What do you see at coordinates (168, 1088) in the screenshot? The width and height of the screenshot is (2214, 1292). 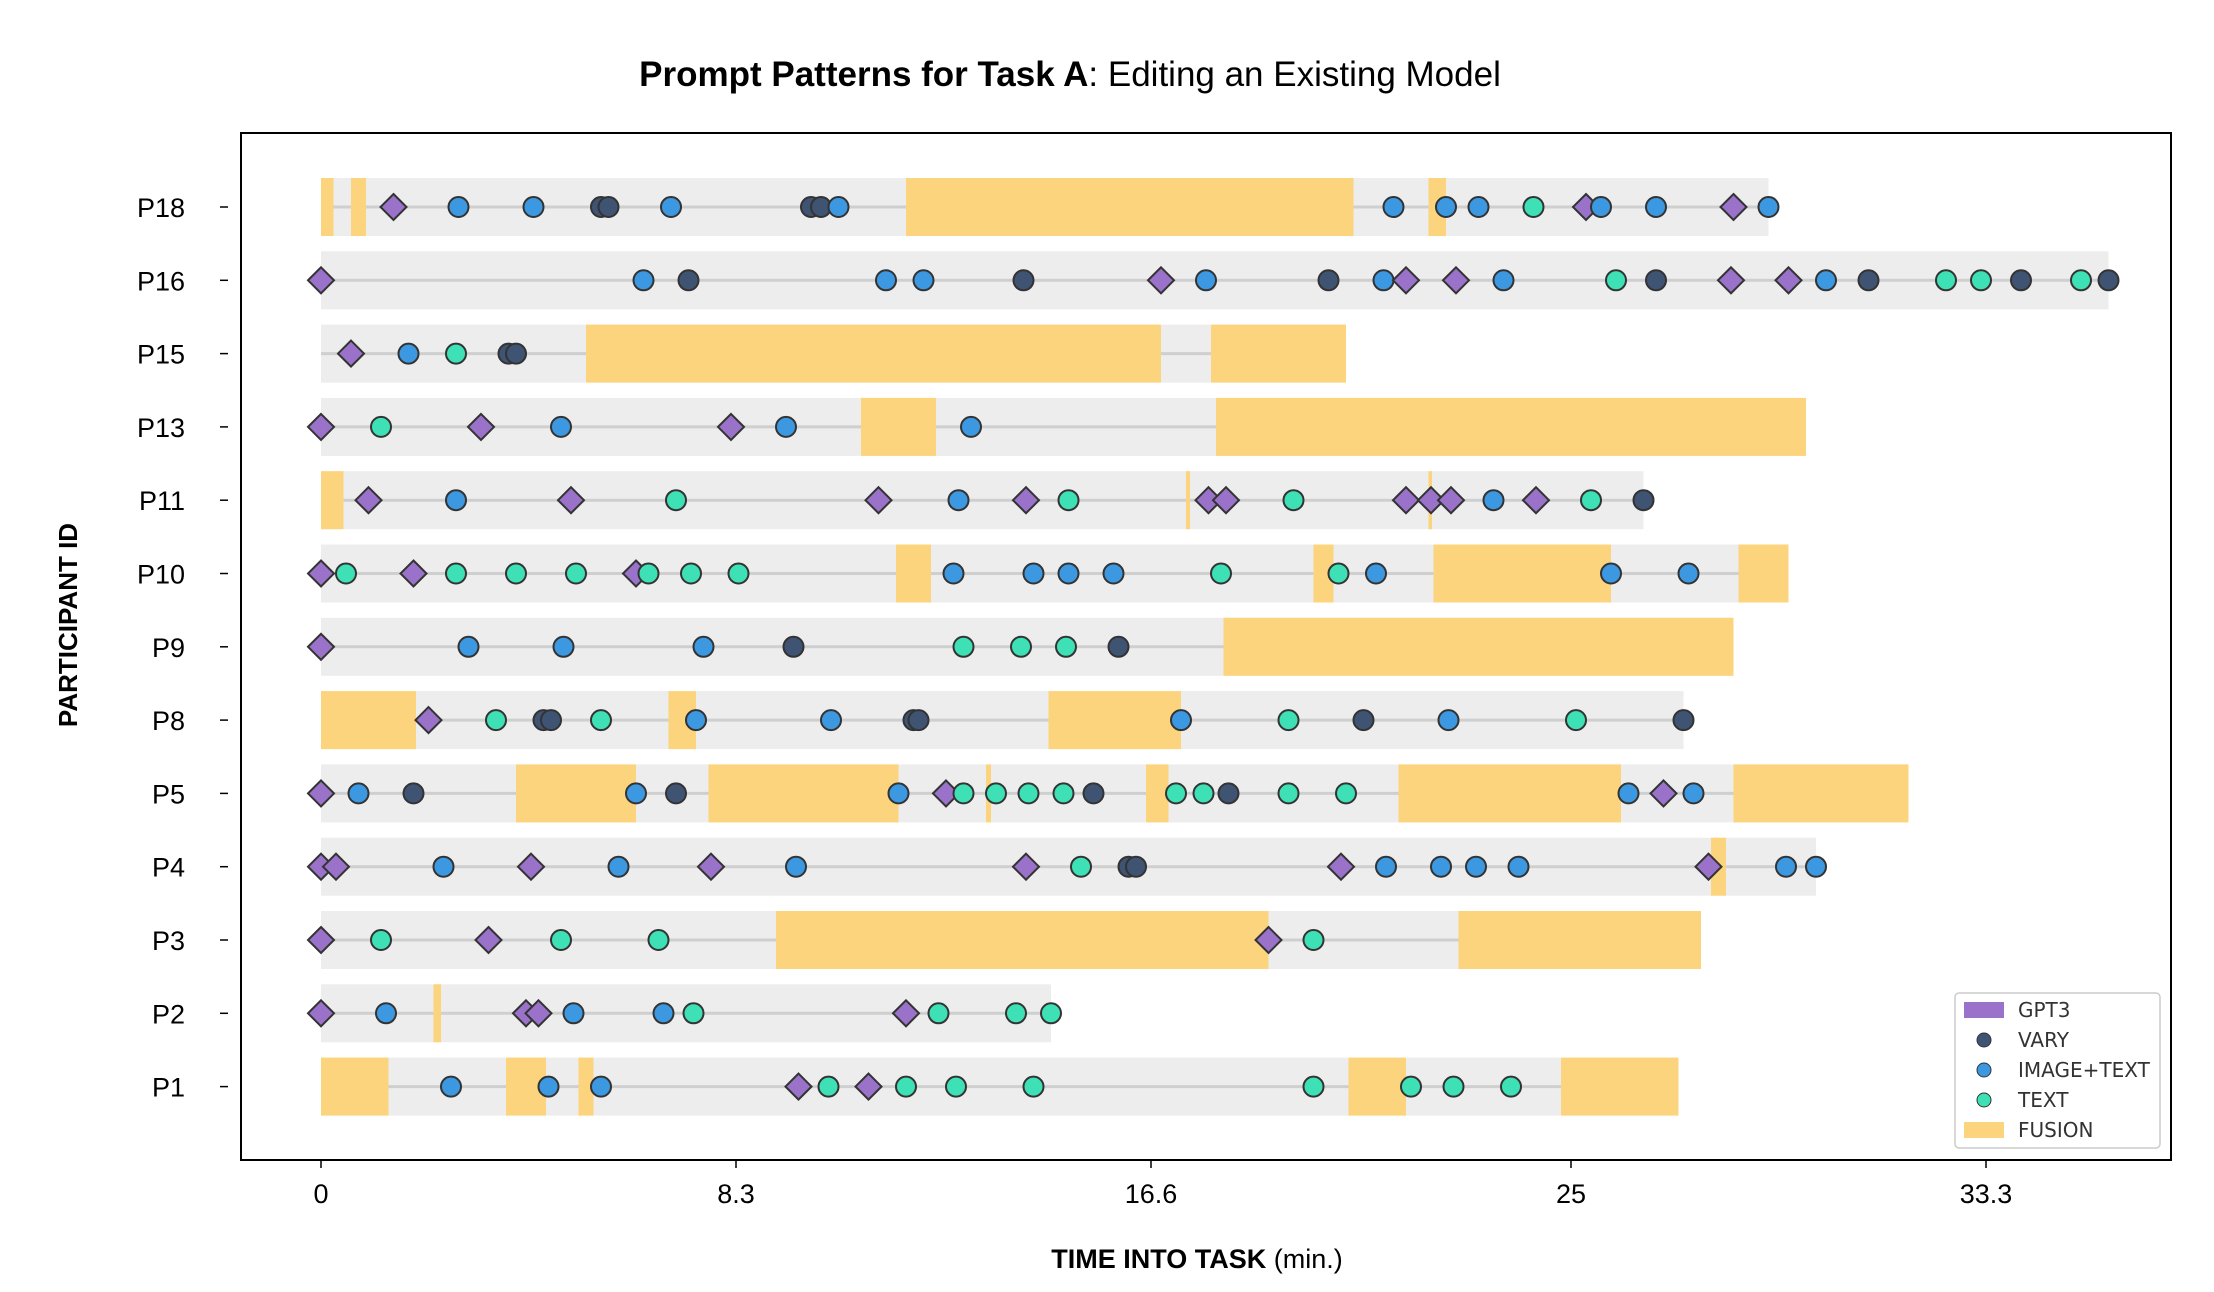 I see `y-tick-label-p1: P1` at bounding box center [168, 1088].